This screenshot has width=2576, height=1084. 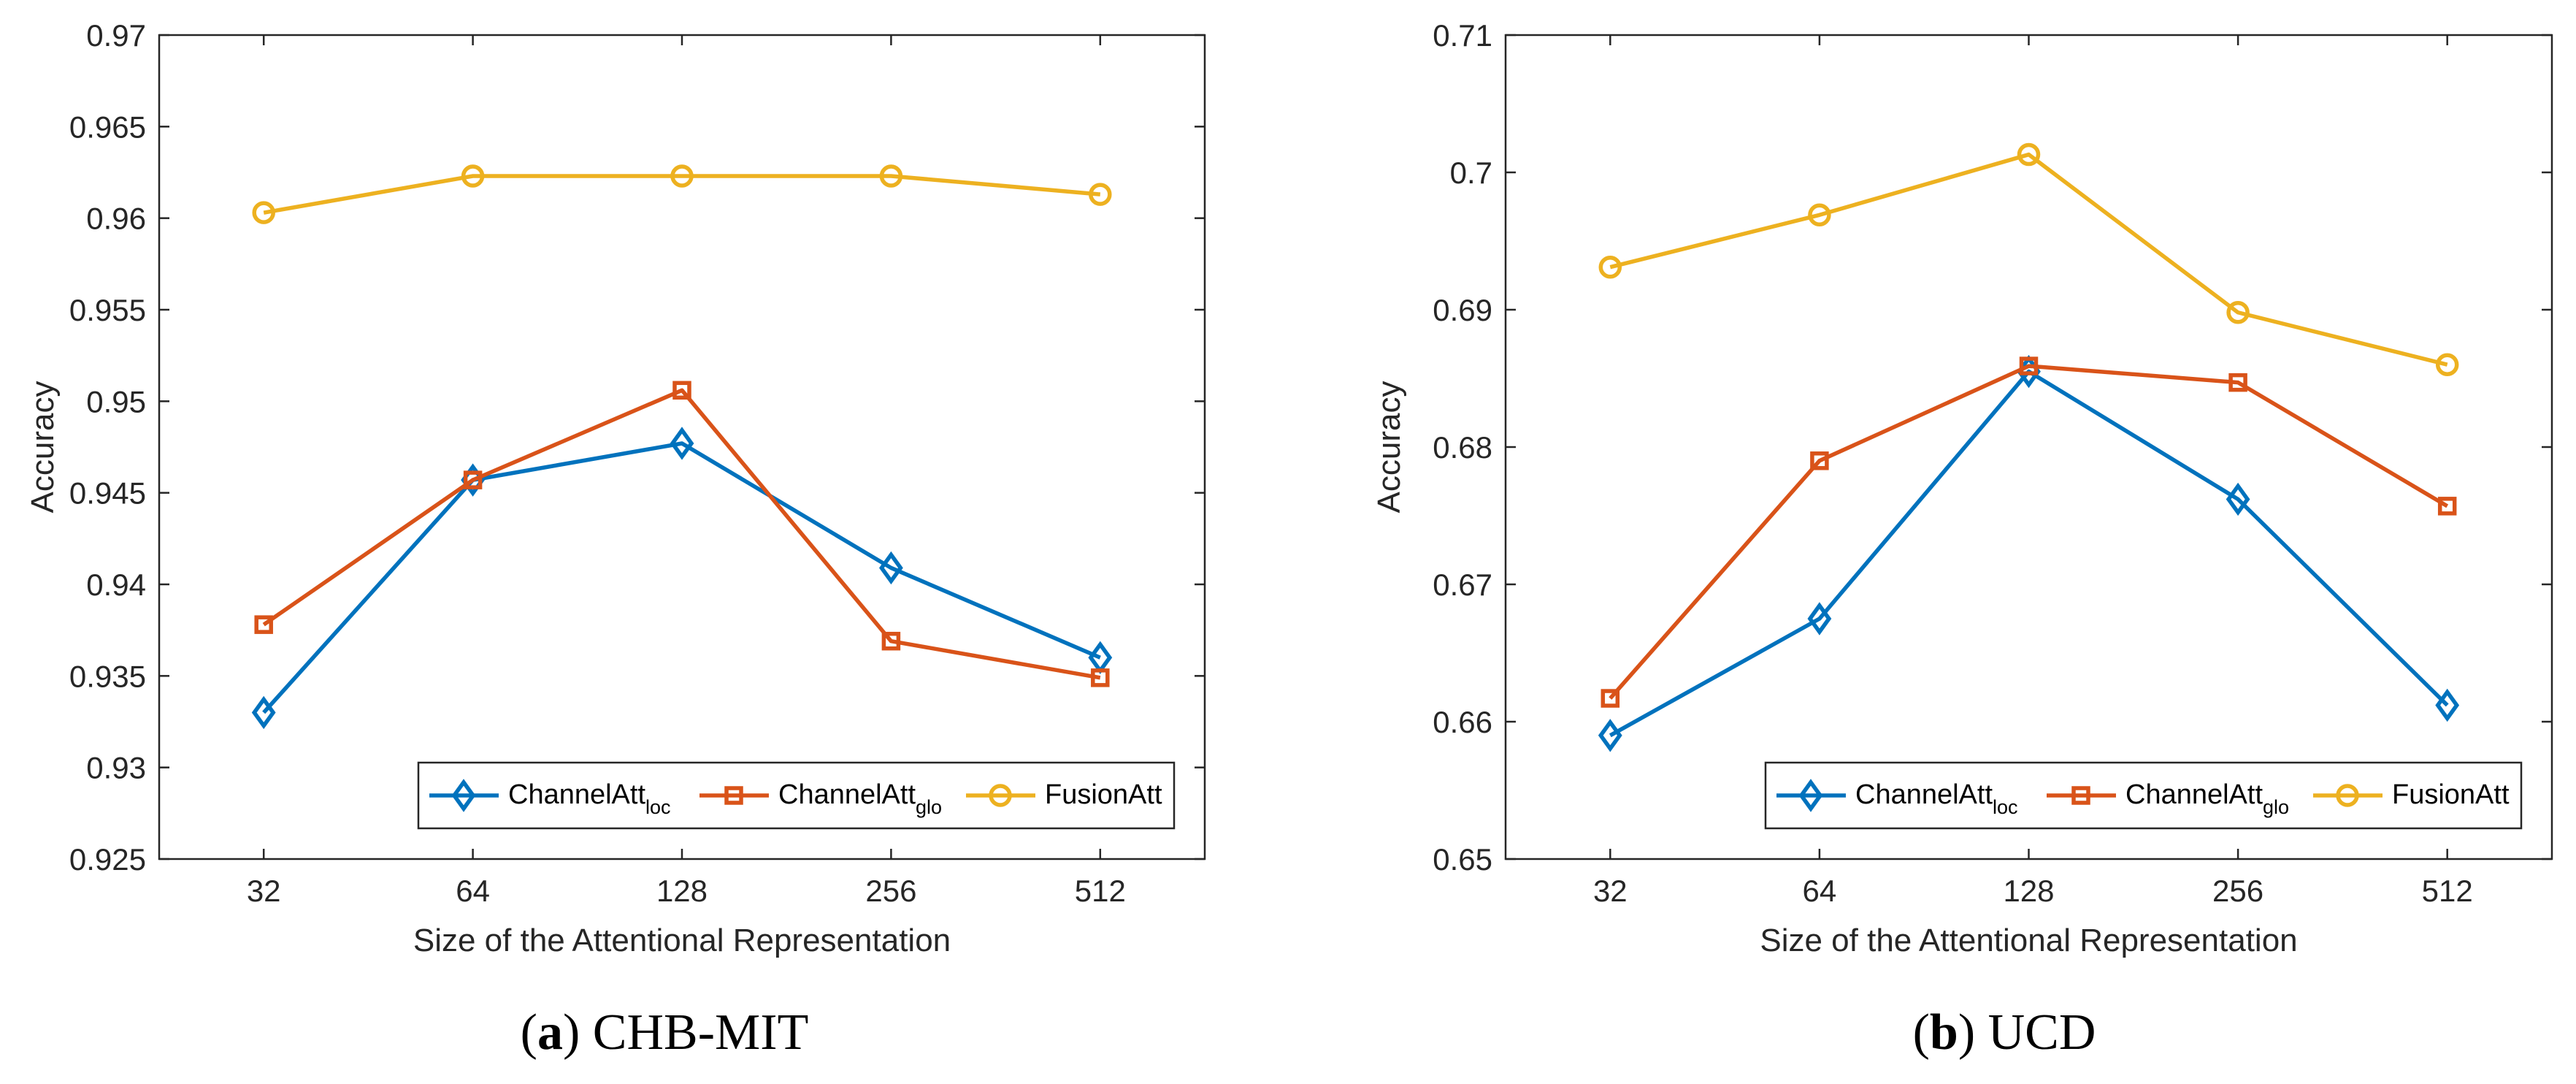 I want to click on y-tick-label: 0.69, so click(x=1462, y=310).